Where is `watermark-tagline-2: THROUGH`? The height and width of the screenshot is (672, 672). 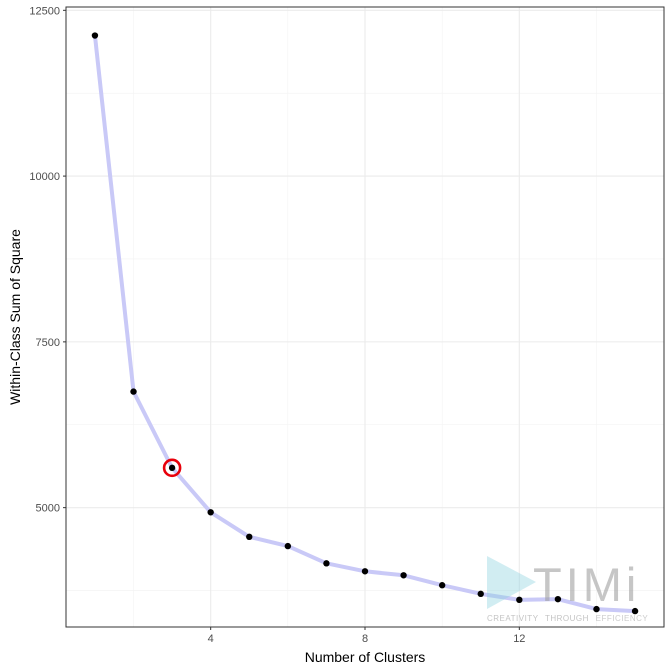 watermark-tagline-2: THROUGH is located at coordinates (567, 618).